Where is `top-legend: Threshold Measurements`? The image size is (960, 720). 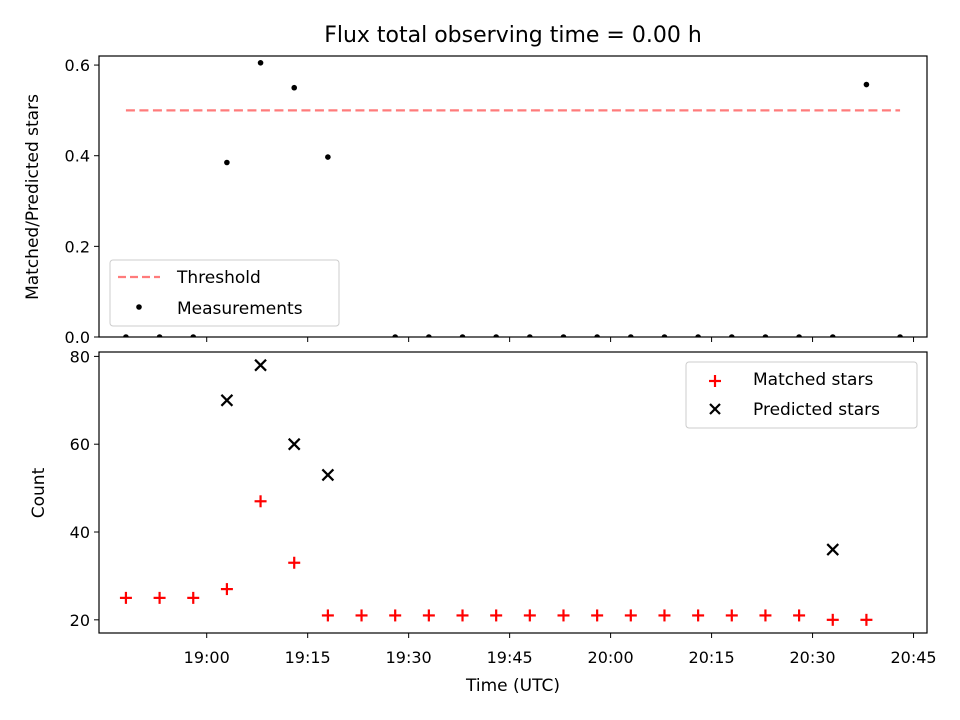 top-legend: Threshold Measurements is located at coordinates (224, 293).